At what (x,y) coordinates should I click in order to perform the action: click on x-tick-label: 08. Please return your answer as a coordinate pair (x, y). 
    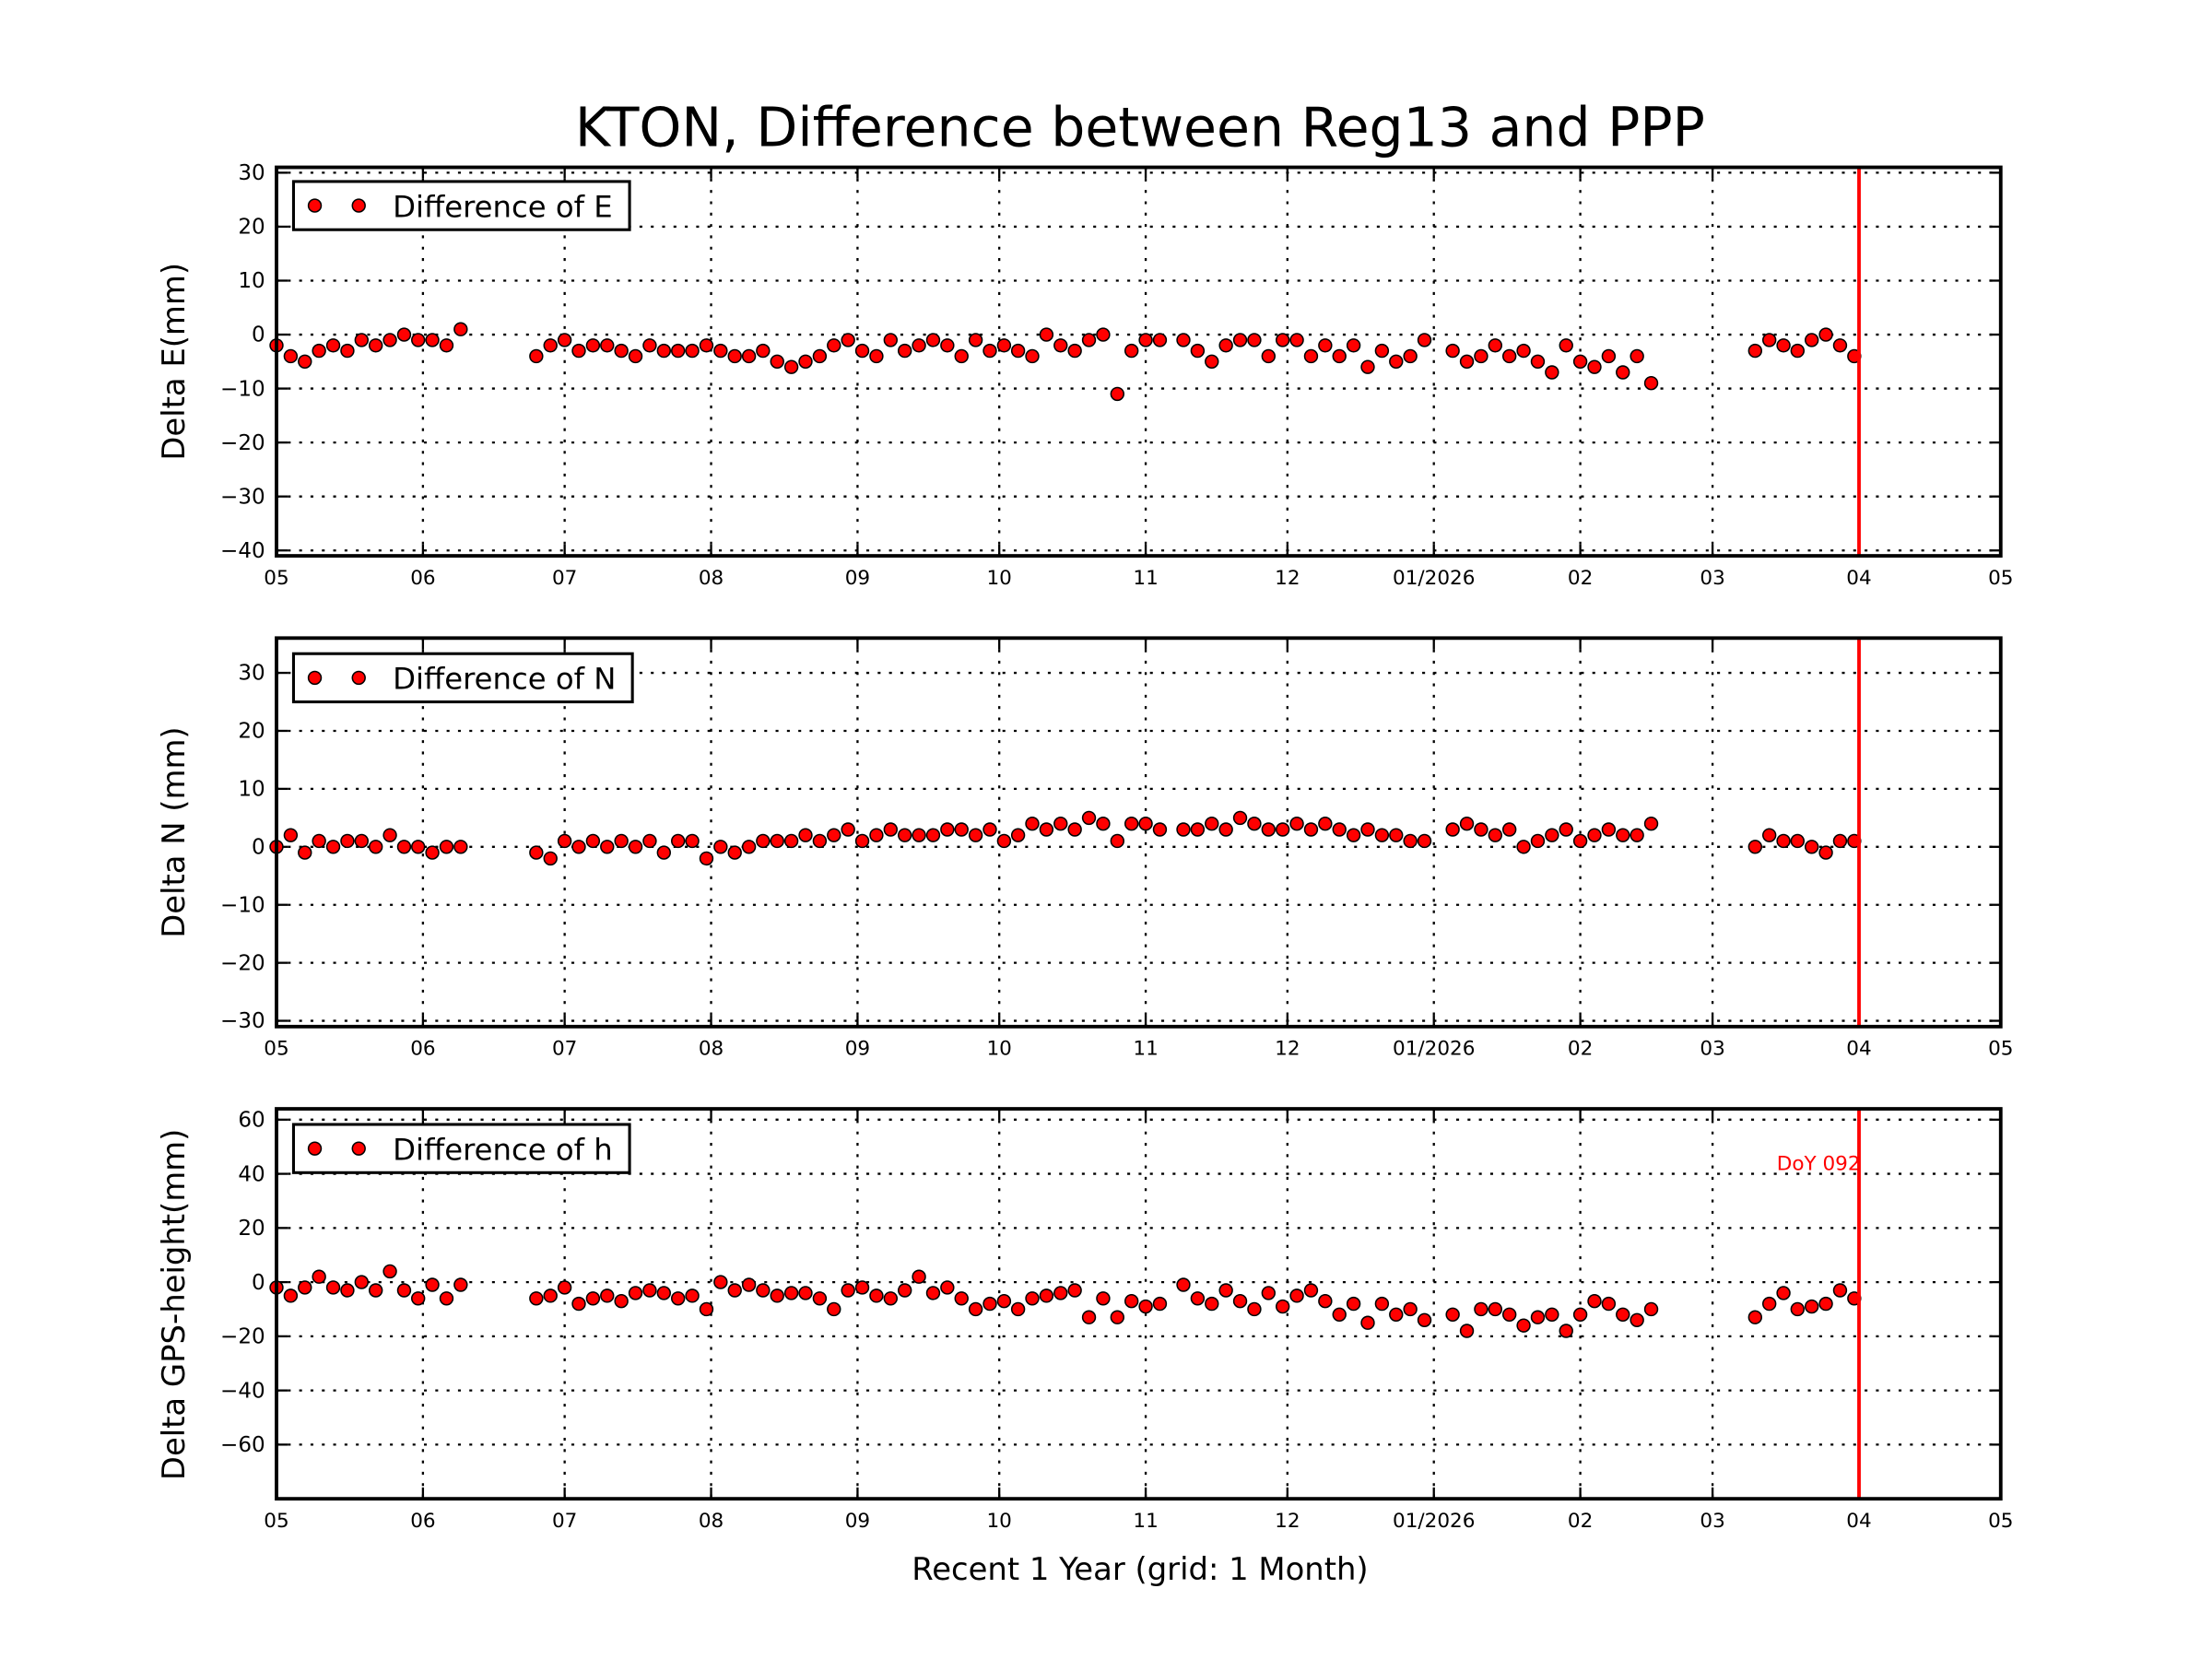
    Looking at the image, I should click on (711, 578).